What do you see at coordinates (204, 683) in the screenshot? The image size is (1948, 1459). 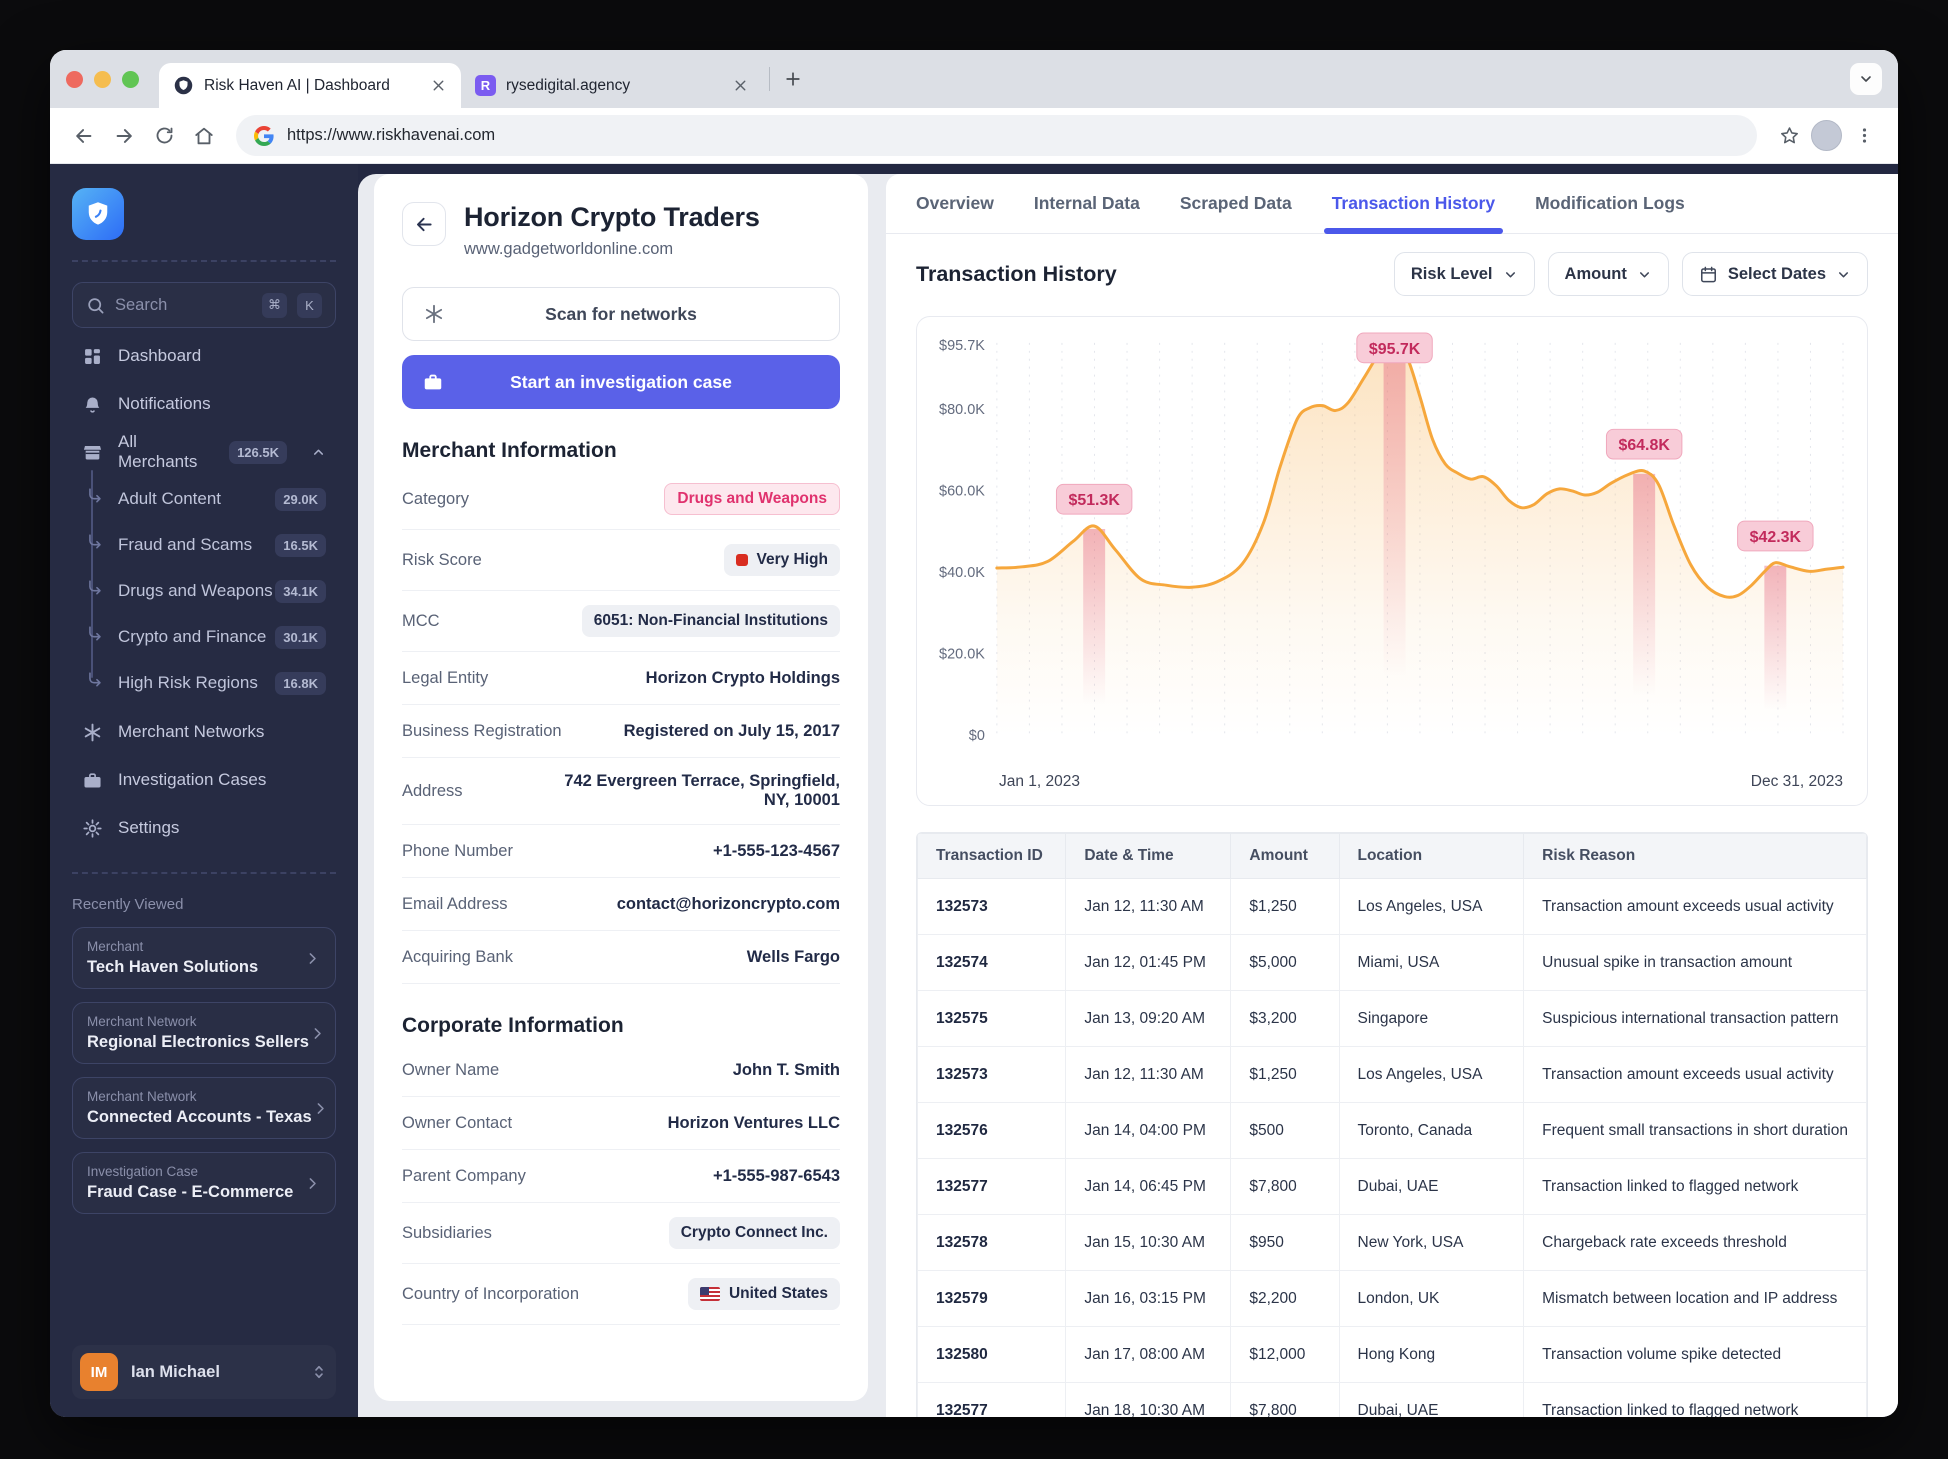 I see `sidebar-subitem-high-risk-regions: High Risk Regions 16.8K` at bounding box center [204, 683].